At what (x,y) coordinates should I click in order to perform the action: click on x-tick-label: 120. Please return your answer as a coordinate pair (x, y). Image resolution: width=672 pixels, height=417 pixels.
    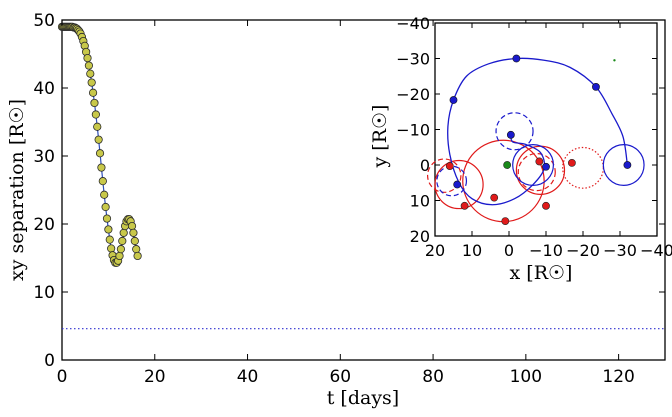
    Looking at the image, I should click on (618, 377).